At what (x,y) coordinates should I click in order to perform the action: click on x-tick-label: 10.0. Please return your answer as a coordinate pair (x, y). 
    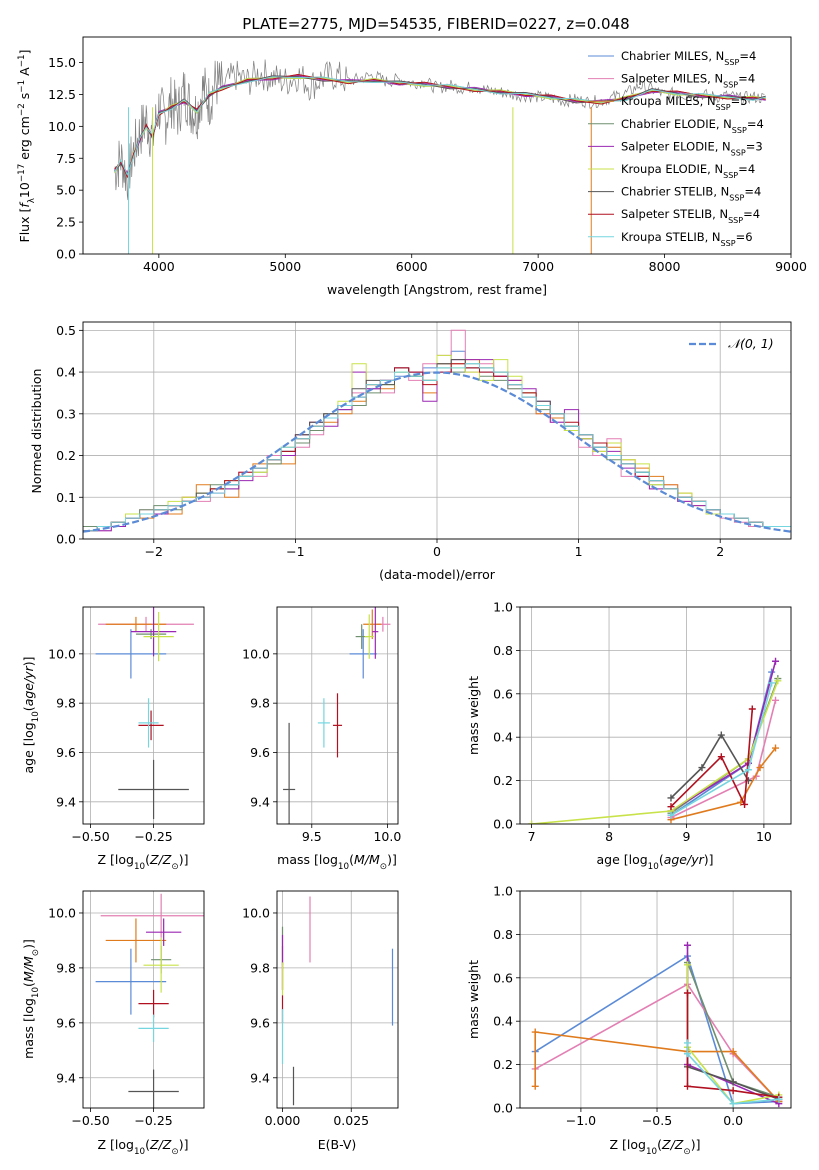
    Looking at the image, I should click on (387, 836).